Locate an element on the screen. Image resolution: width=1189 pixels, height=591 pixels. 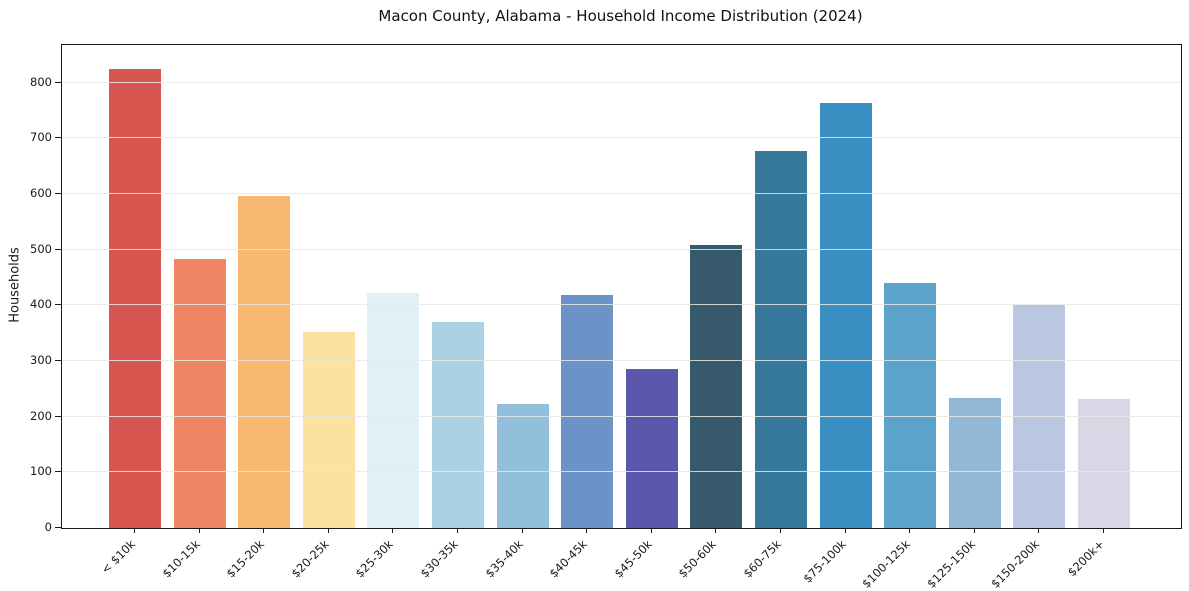
x-tick-mark-$30-35k is located at coordinates (457, 530).